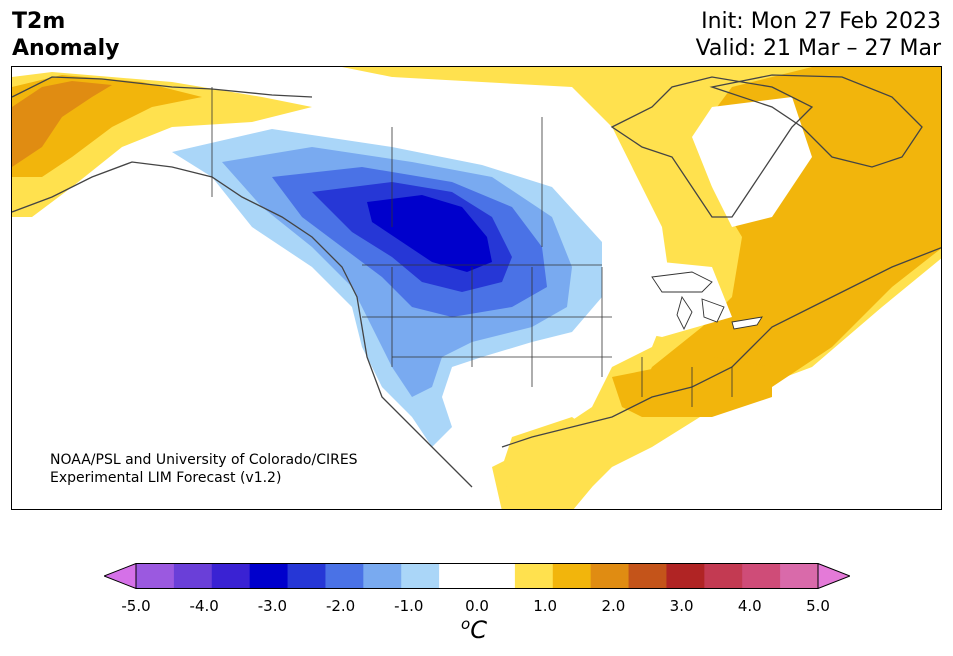 Image resolution: width=953 pixels, height=656 pixels. I want to click on variable-label: T2m, so click(39, 21).